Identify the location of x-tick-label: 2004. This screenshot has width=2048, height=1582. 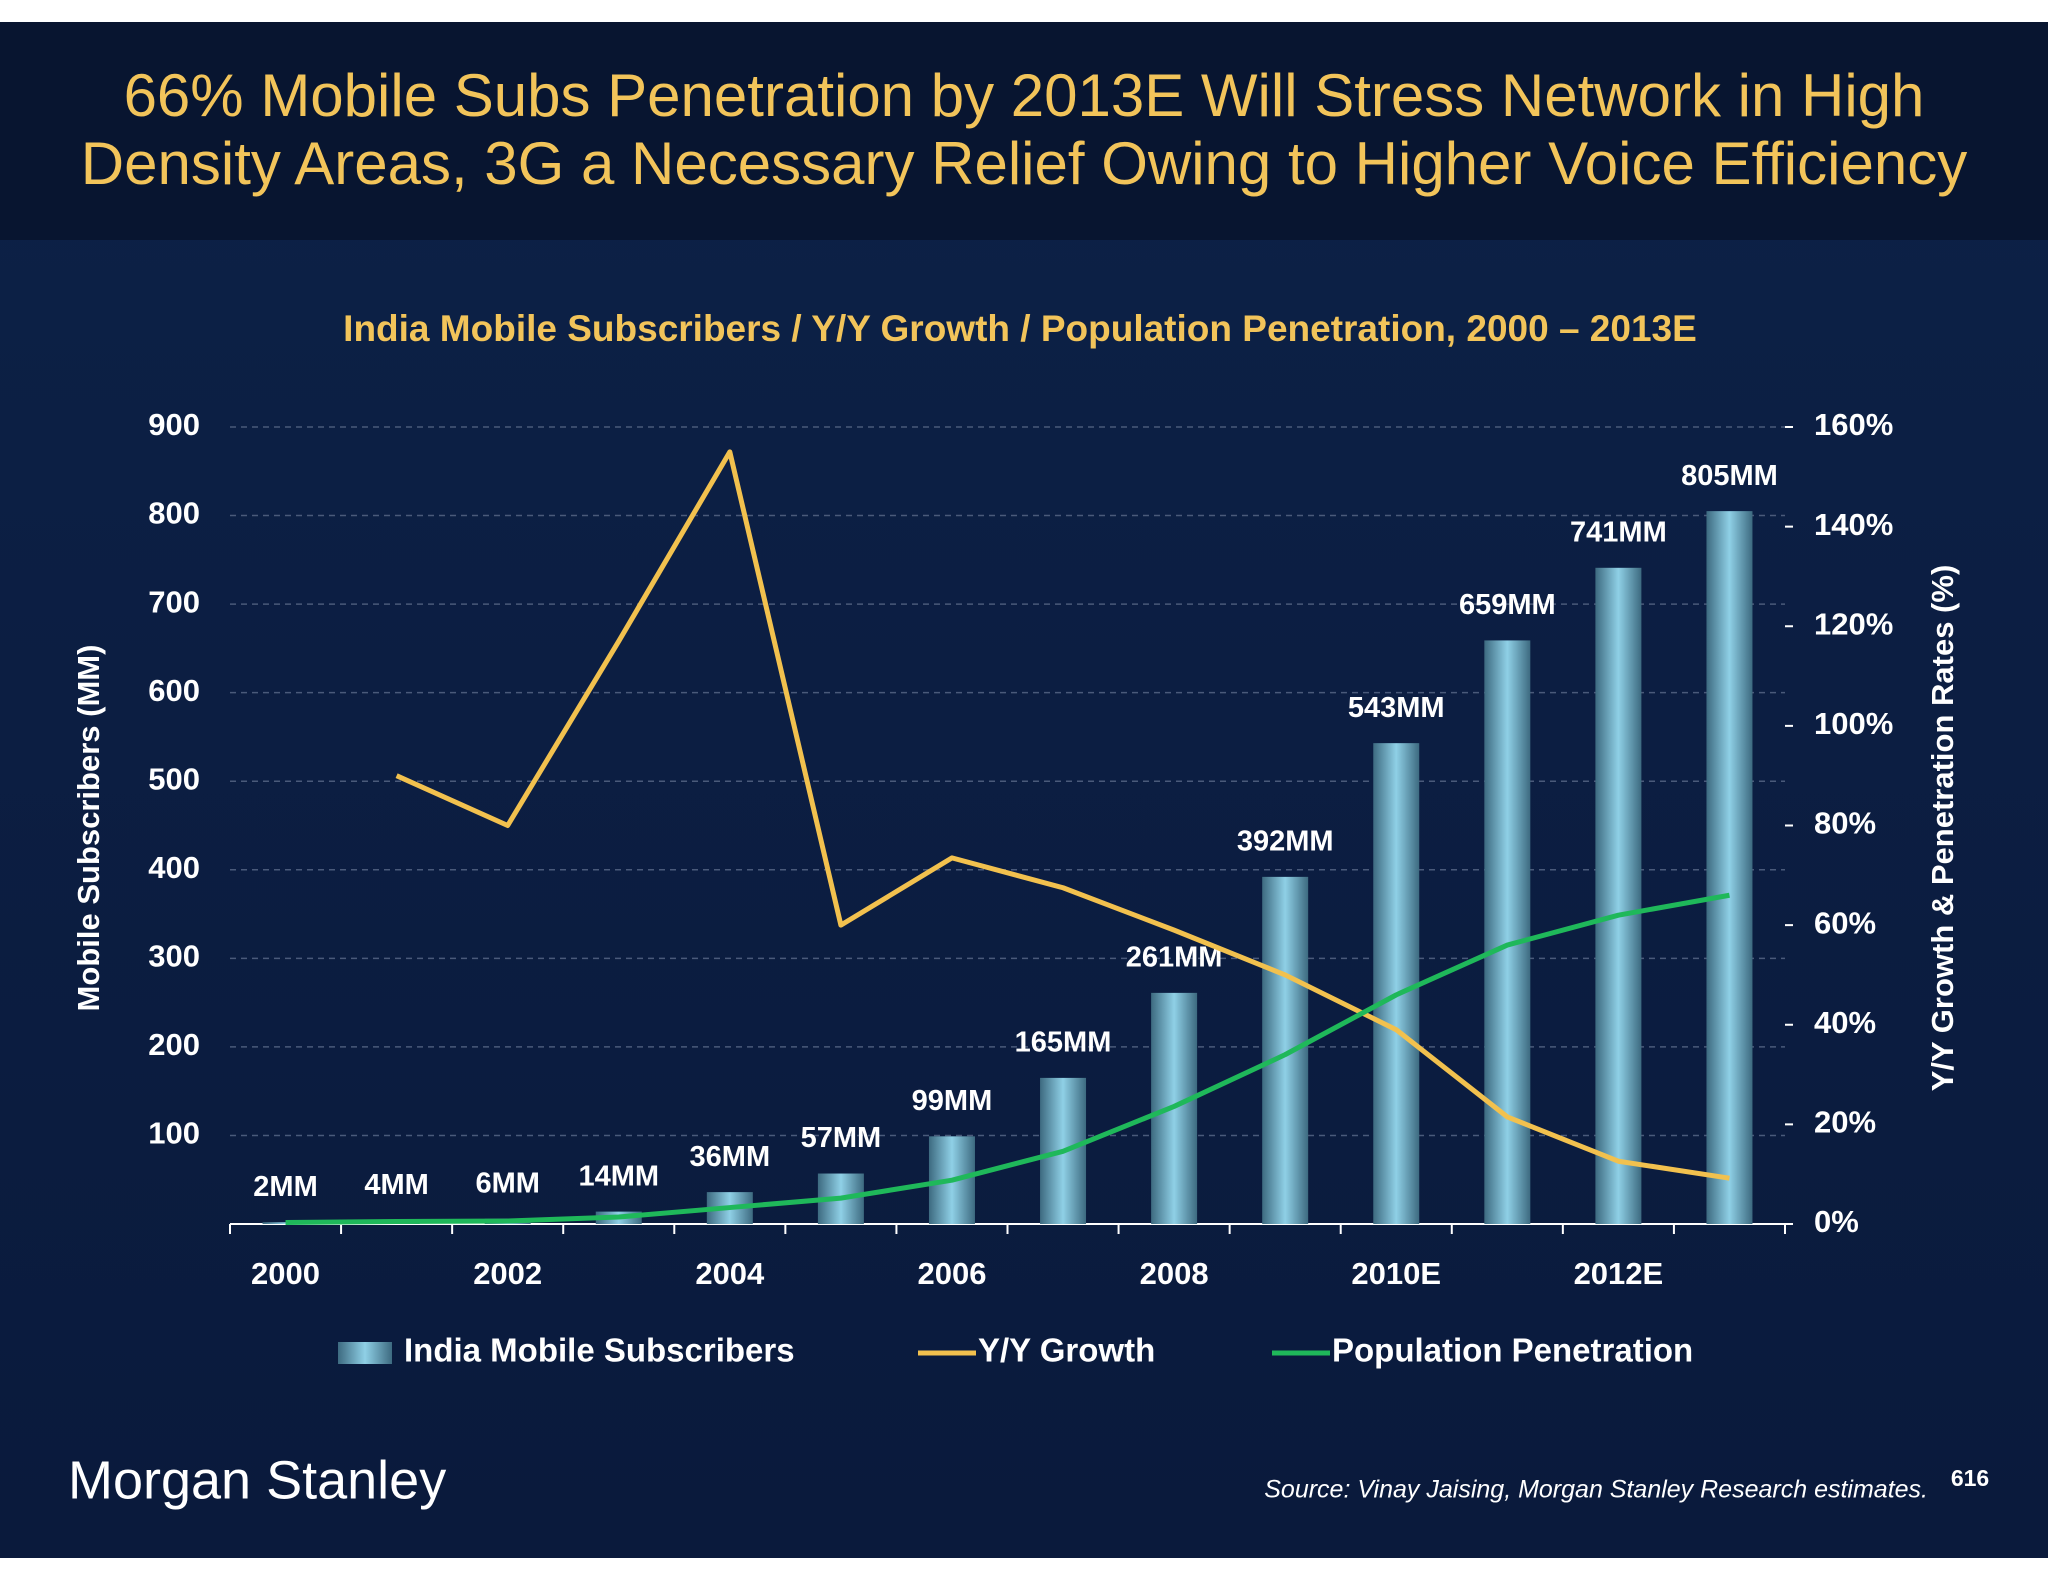
(730, 1273).